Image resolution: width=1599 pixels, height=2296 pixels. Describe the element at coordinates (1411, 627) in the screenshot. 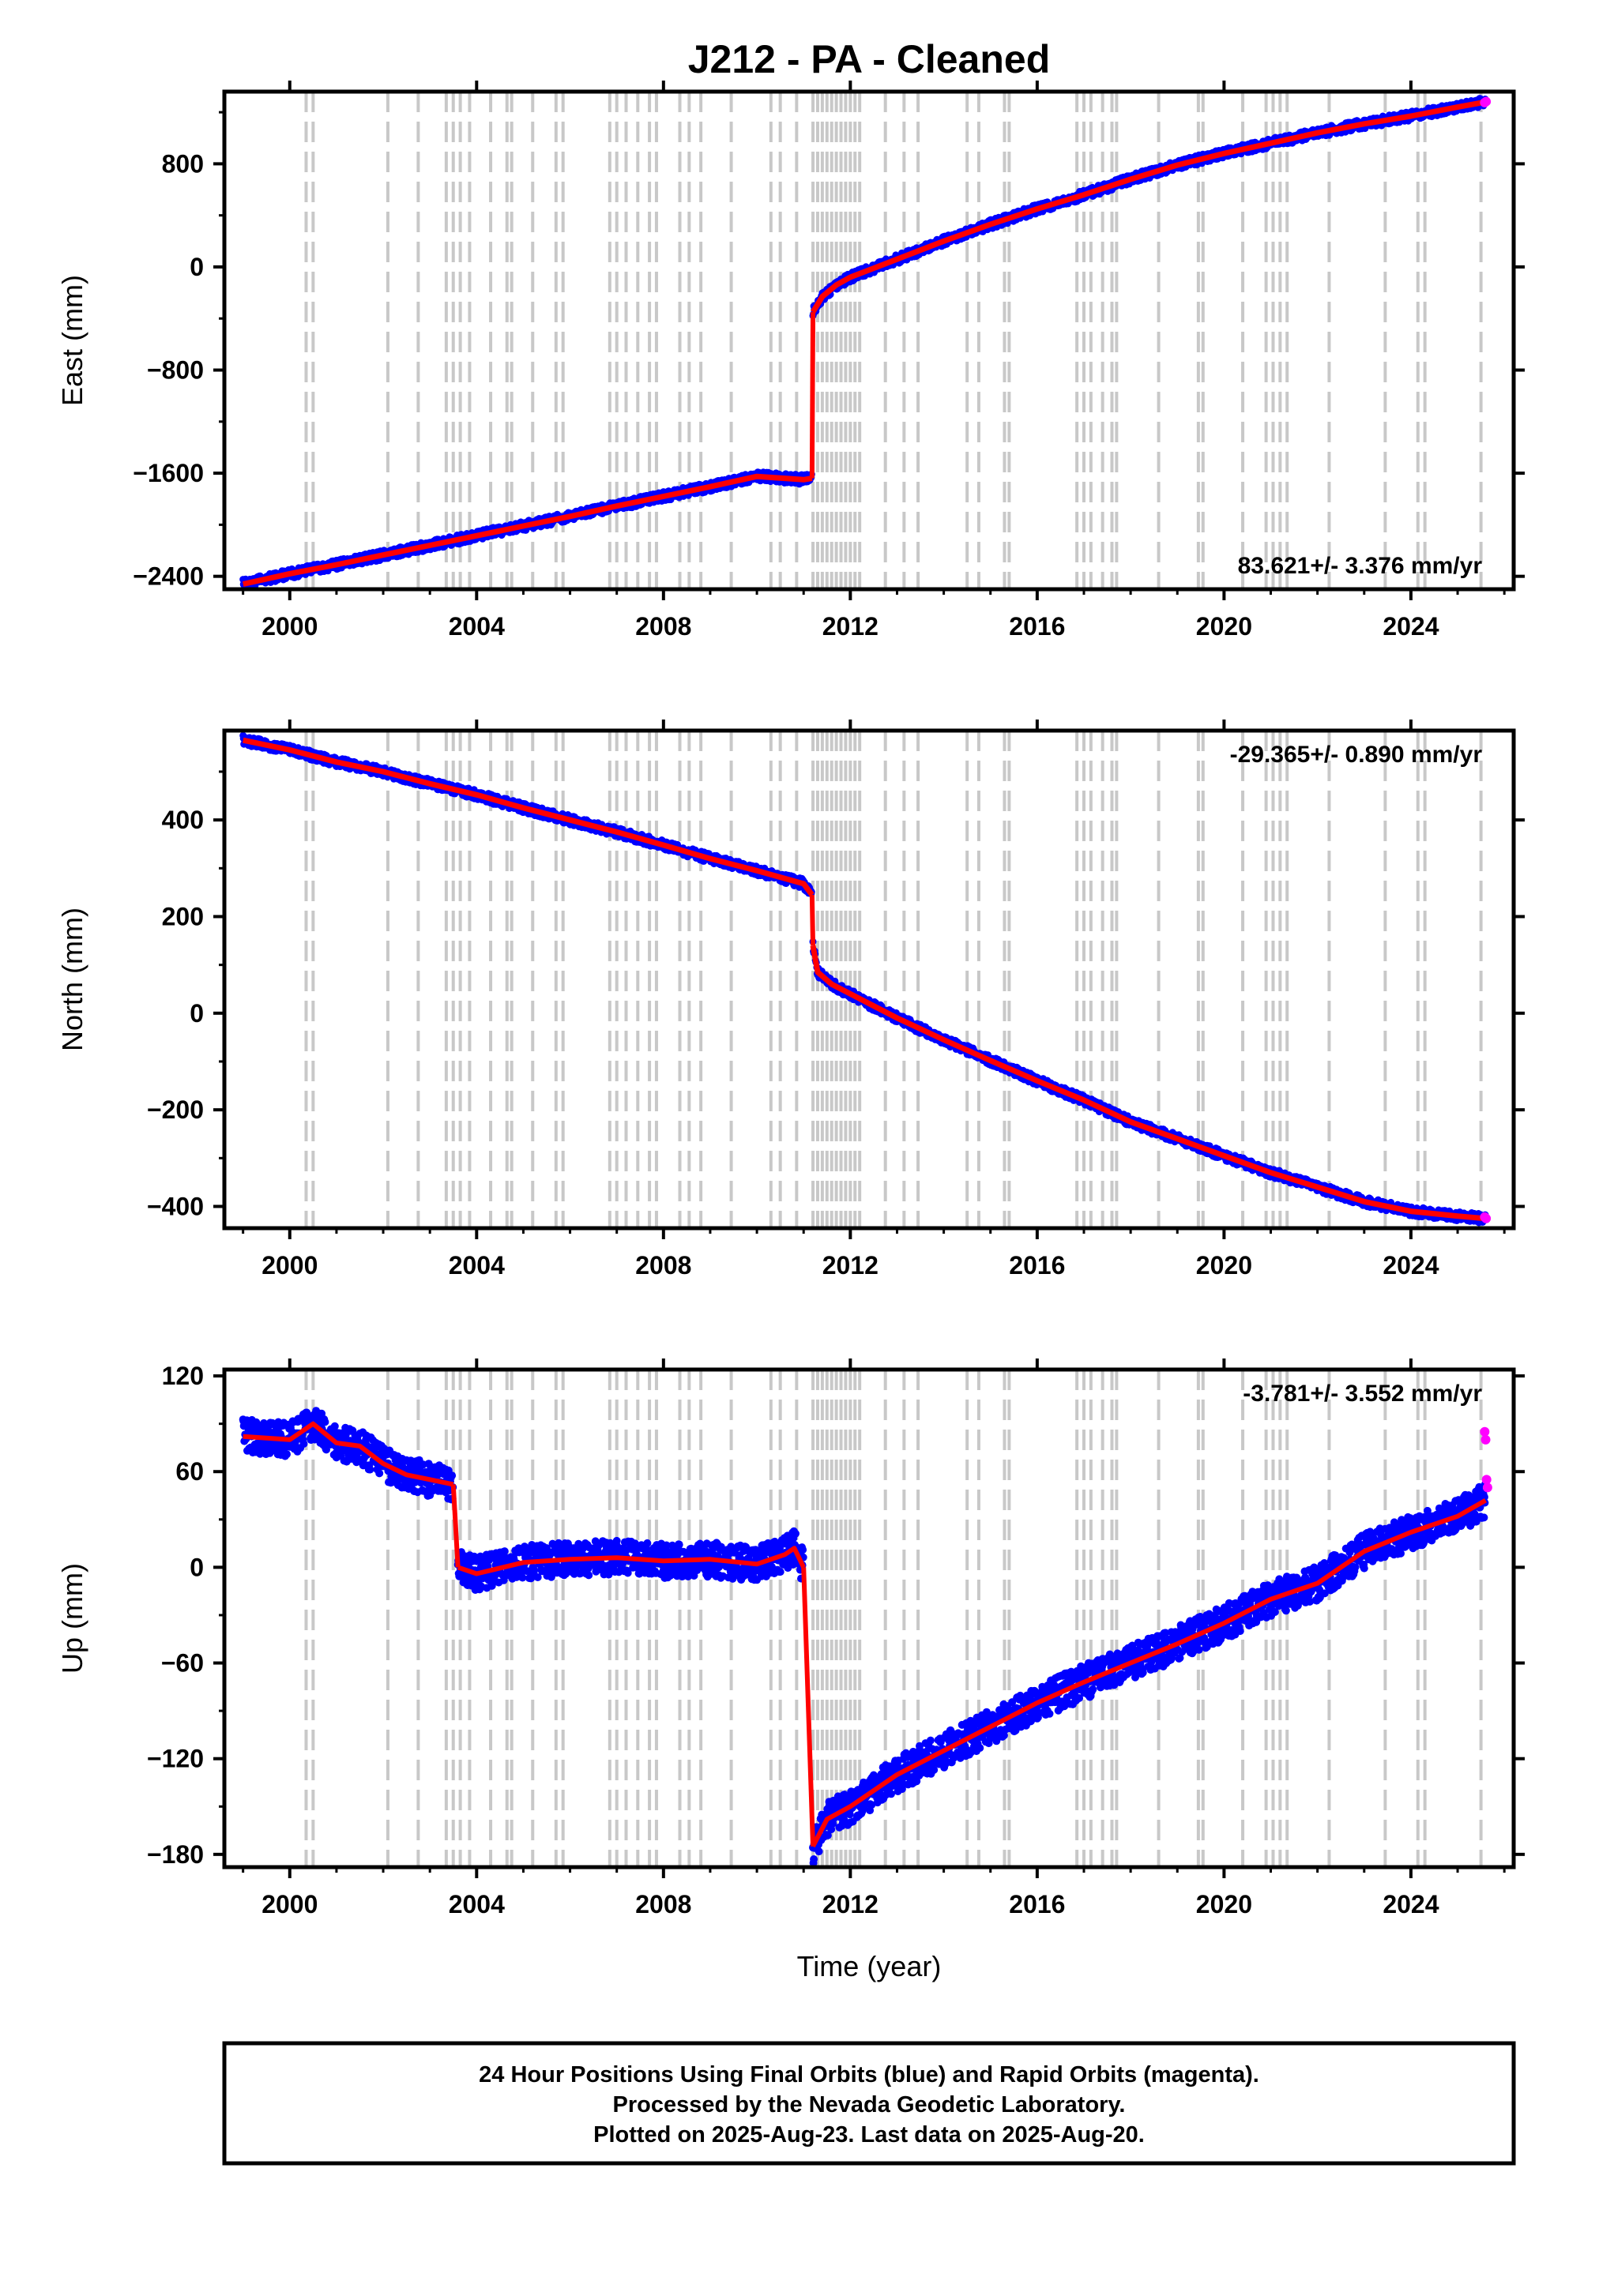

I see `x-tick-label: 2024` at that location.